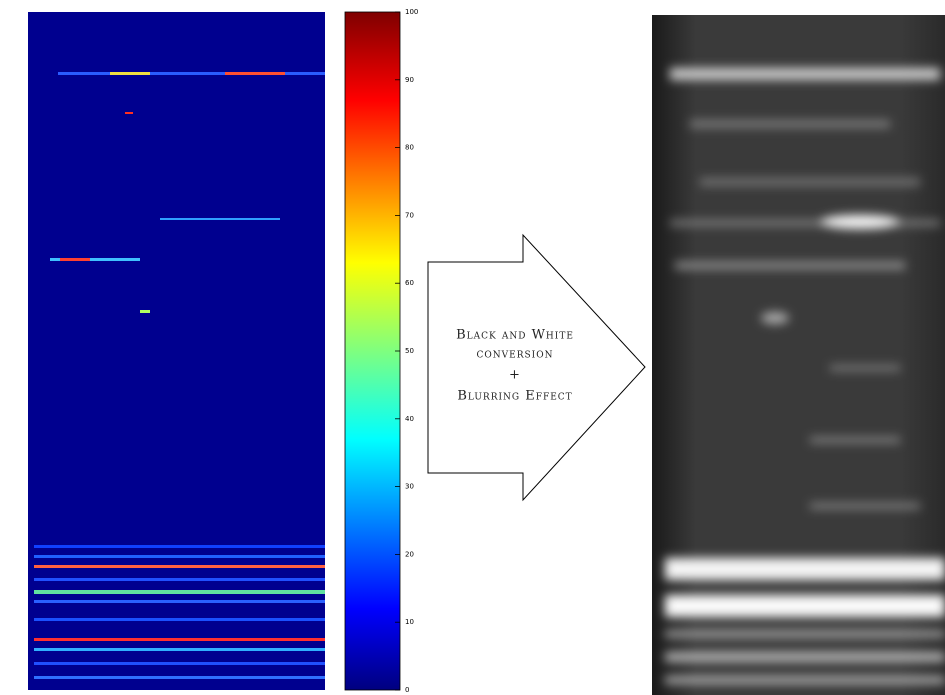  I want to click on tick-label: 30, so click(409, 487).